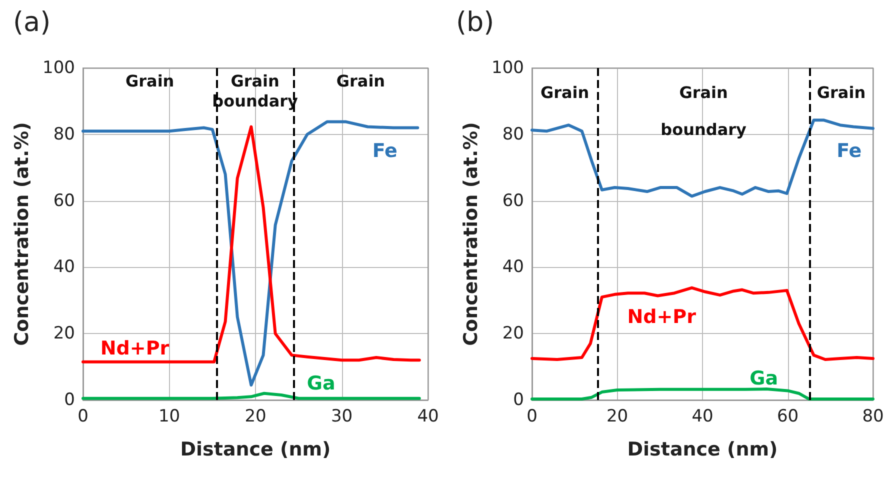 The width and height of the screenshot is (887, 482). Describe the element at coordinates (475, 22) in the screenshot. I see `chart-title: (b)` at that location.